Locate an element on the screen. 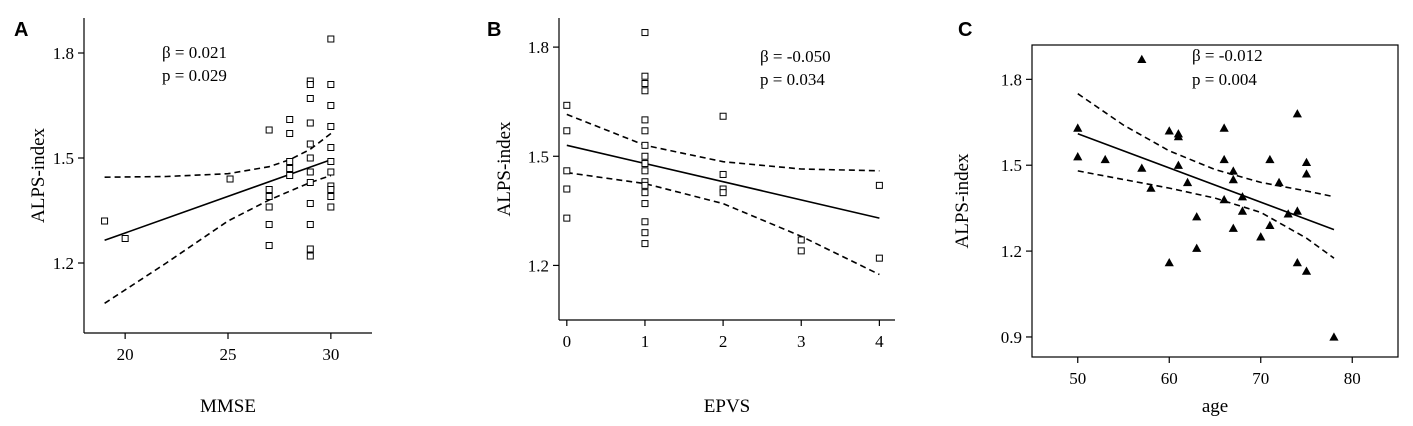  p-value-annotation: p = 0.034 is located at coordinates (792, 79).